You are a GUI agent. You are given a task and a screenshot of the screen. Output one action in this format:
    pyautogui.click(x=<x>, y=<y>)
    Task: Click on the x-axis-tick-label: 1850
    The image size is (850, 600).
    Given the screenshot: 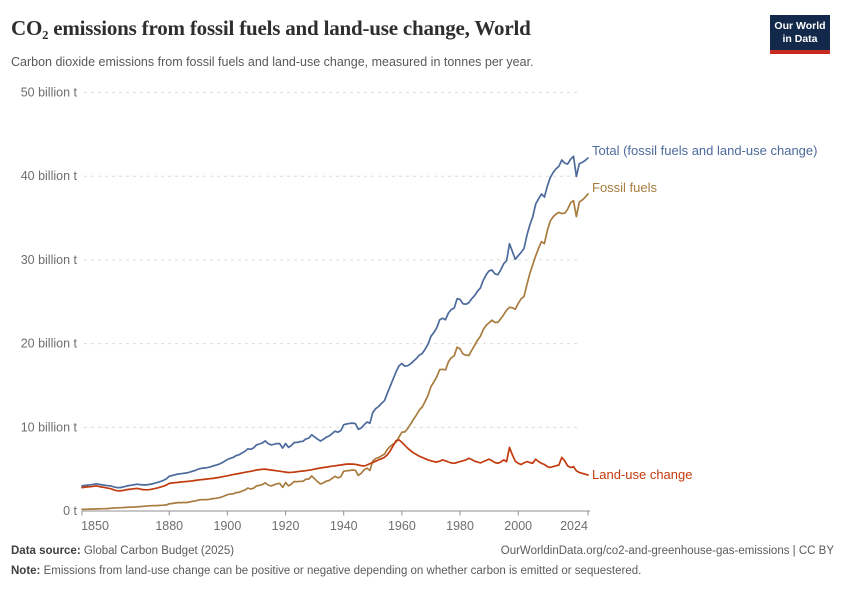 What is the action you would take?
    pyautogui.click(x=95, y=526)
    